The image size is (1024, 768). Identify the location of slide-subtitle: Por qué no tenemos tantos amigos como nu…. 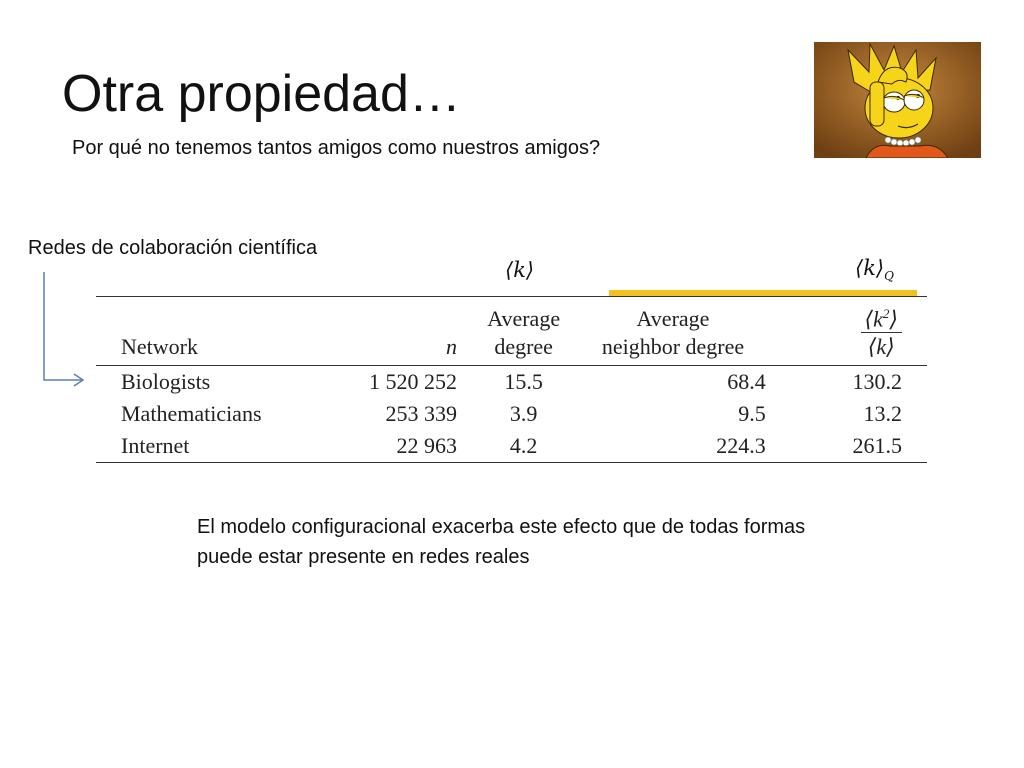
(336, 148).